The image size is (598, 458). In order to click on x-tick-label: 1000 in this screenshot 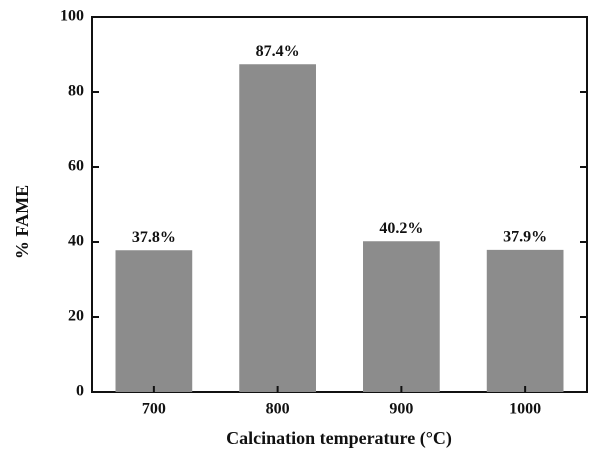, I will do `click(525, 409)`.